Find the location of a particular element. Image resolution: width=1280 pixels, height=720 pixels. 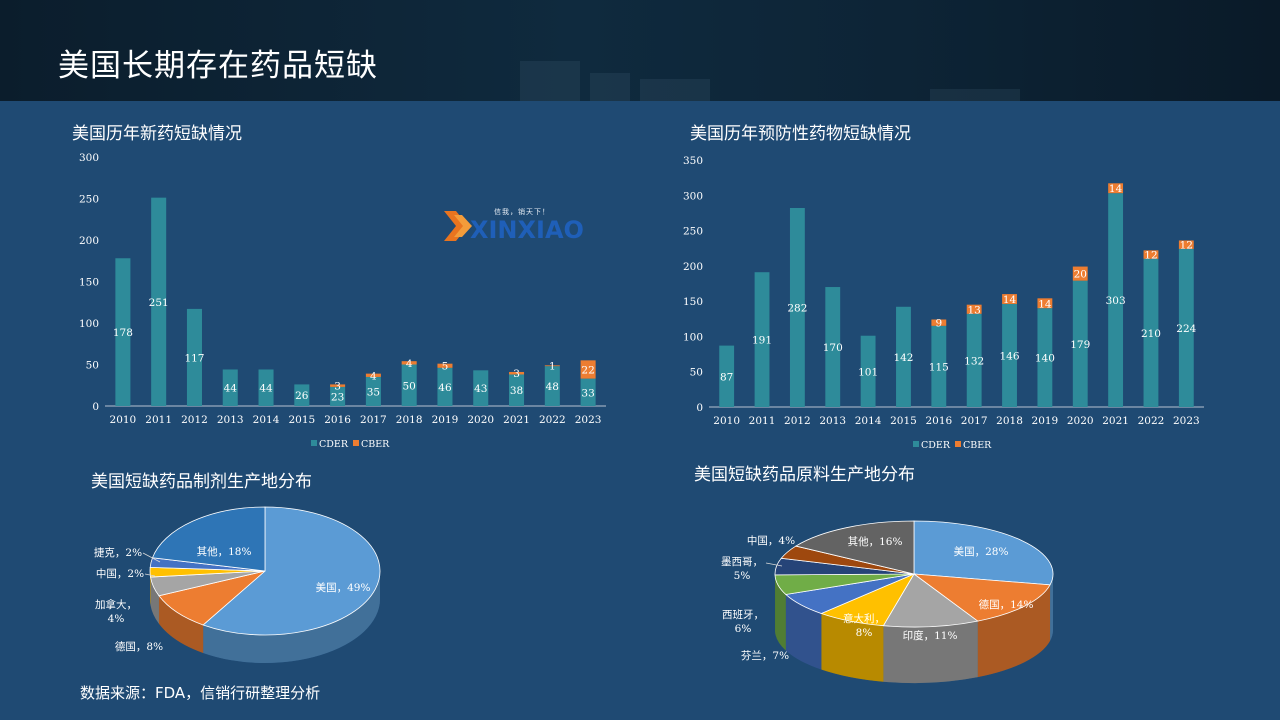

data-label-cder: 33 is located at coordinates (587, 393).